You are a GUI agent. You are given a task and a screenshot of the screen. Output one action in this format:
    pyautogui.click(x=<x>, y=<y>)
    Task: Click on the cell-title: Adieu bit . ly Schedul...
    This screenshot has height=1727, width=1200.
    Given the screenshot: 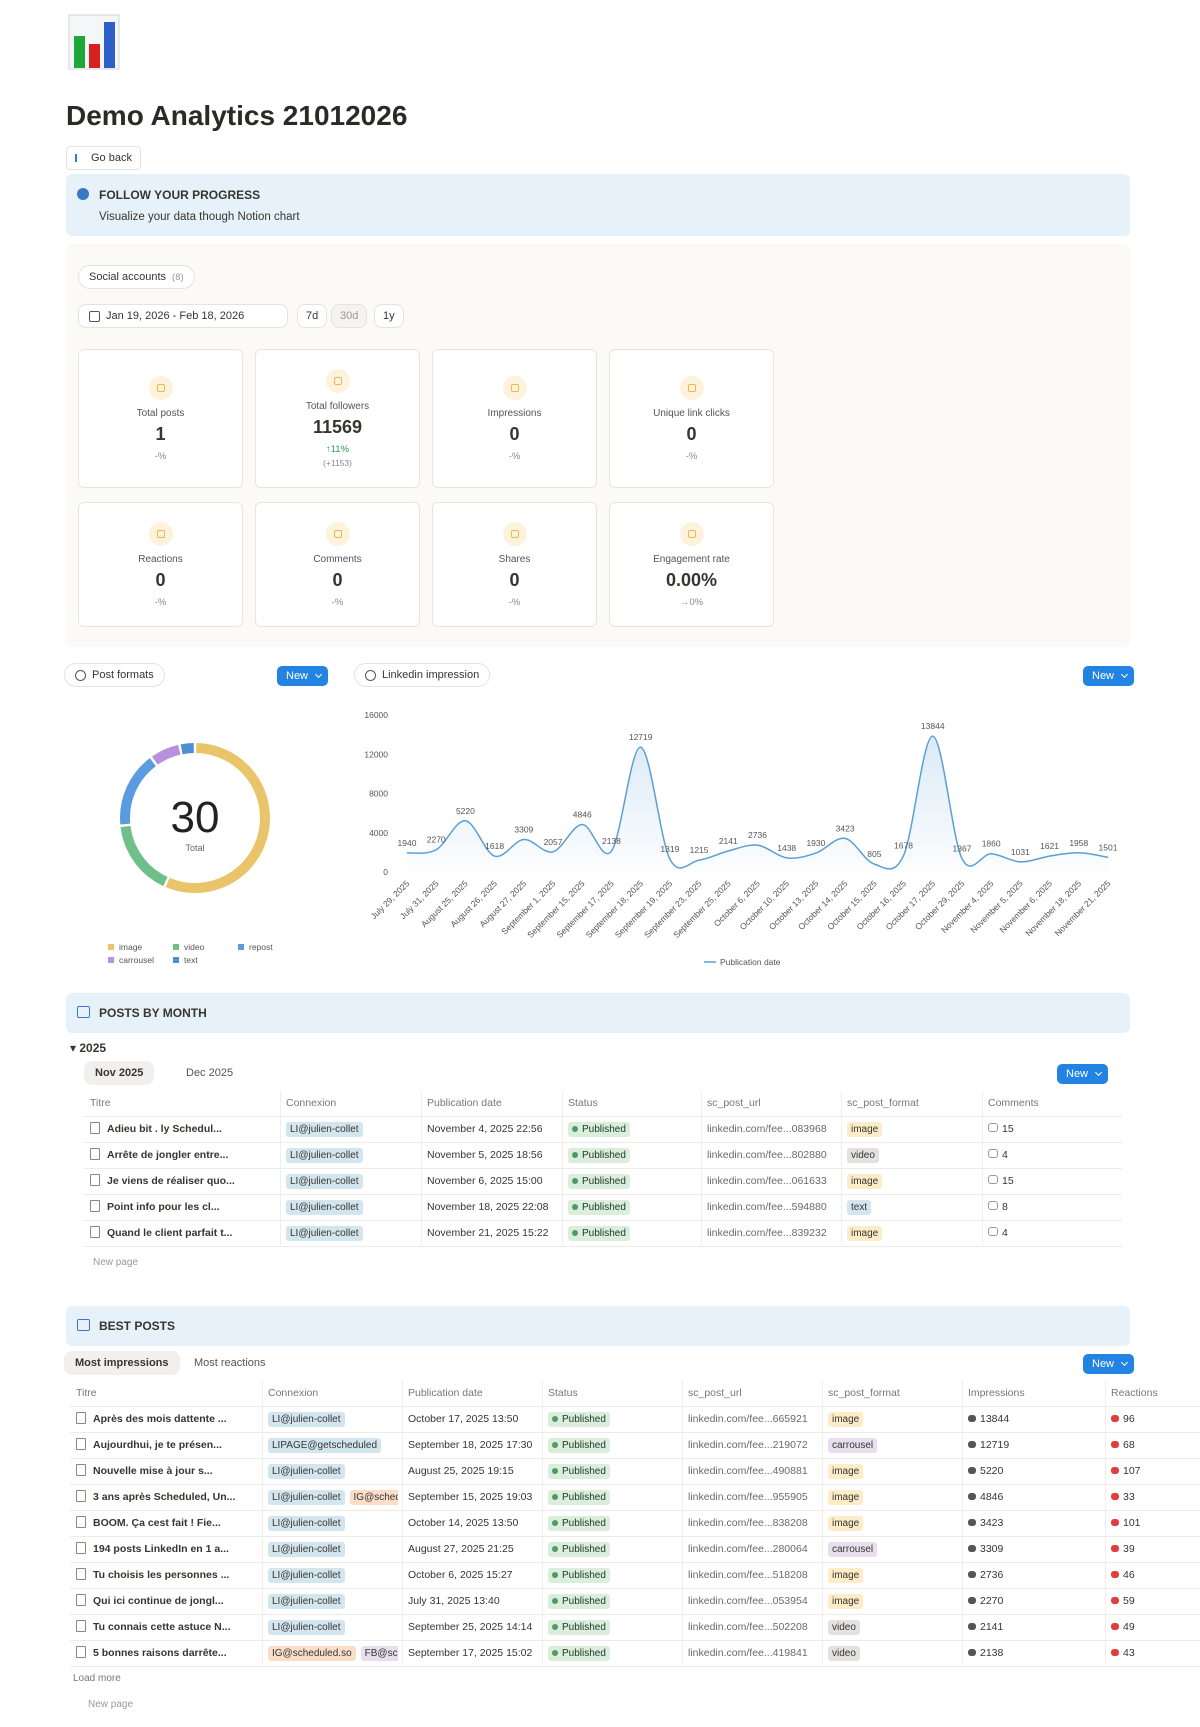 What is the action you would take?
    pyautogui.click(x=183, y=1129)
    